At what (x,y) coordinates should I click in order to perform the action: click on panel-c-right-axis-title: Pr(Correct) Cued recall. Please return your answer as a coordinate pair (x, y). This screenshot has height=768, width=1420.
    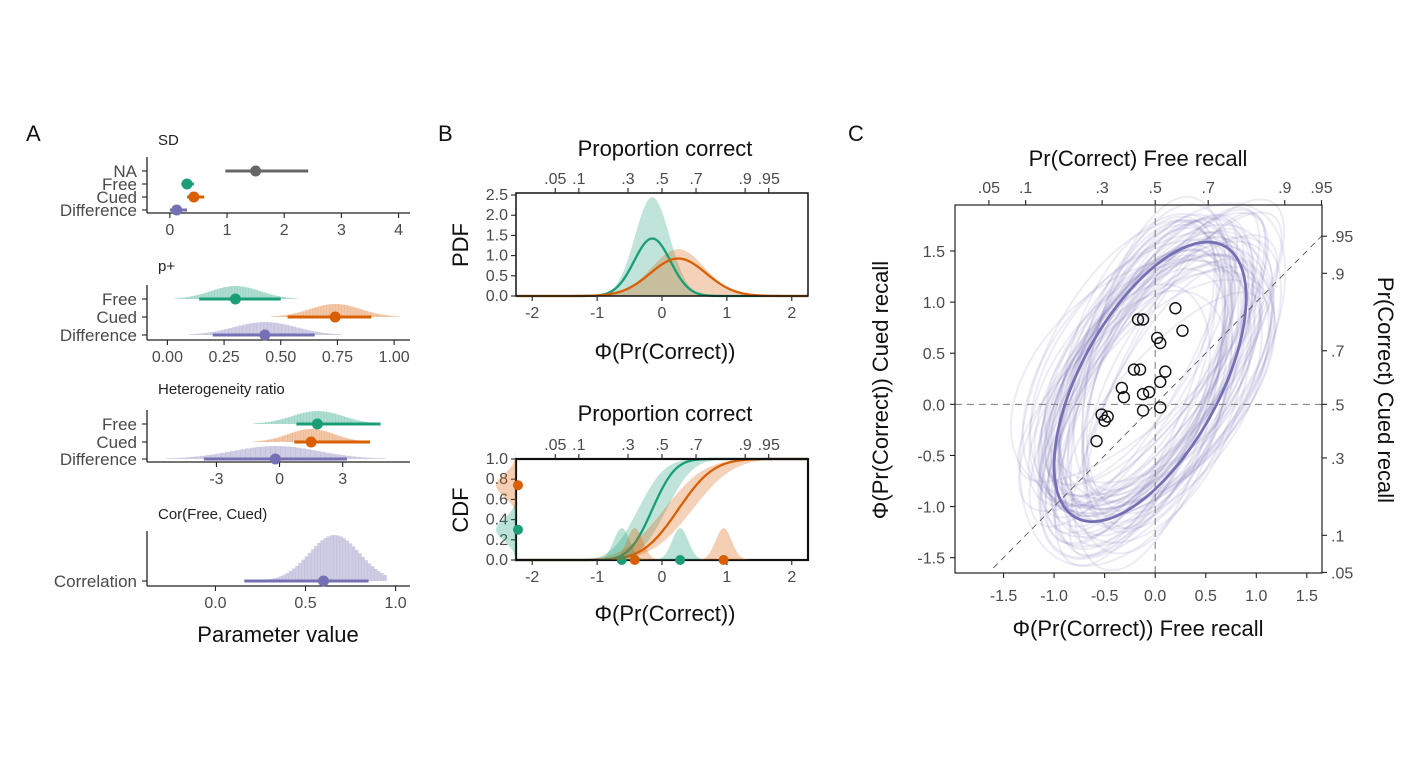
    Looking at the image, I should click on (1385, 390).